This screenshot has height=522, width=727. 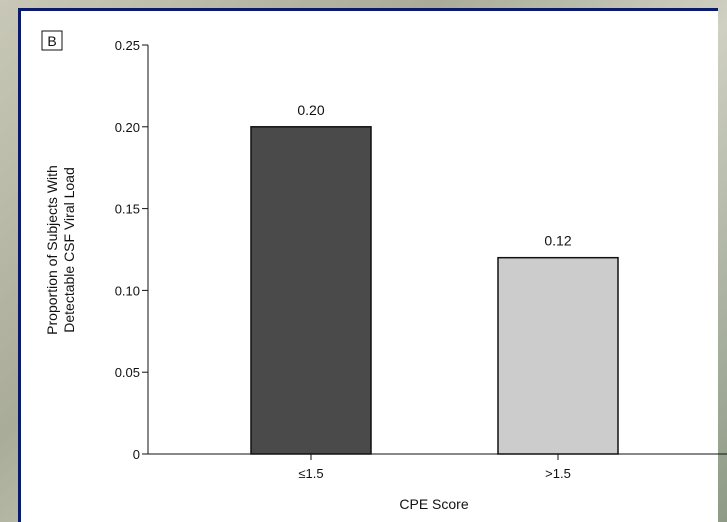 What do you see at coordinates (136, 454) in the screenshot?
I see `y-tick-label: 0` at bounding box center [136, 454].